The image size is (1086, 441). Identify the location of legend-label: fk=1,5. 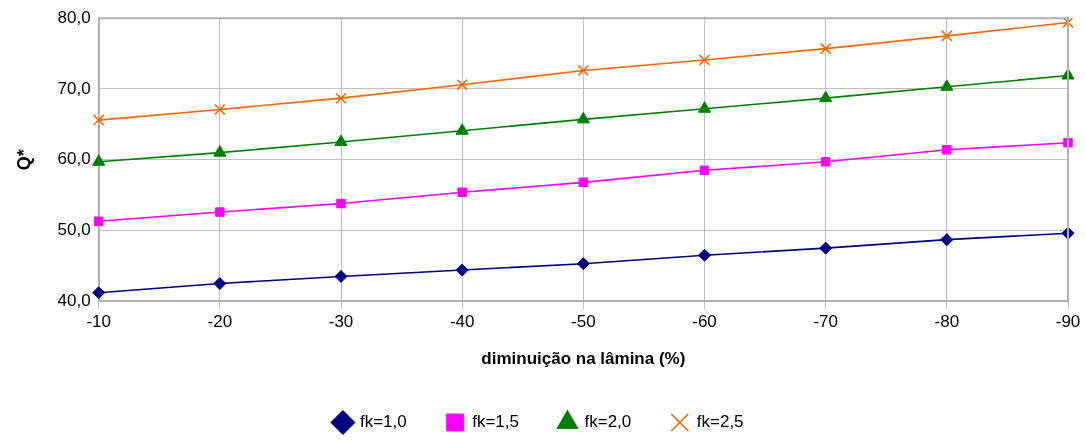
(496, 422).